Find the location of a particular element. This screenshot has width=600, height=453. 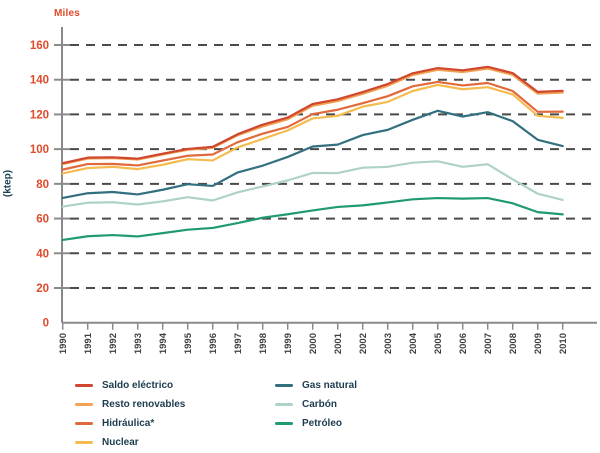

y-tick-label-20: 20 is located at coordinates (42, 289).